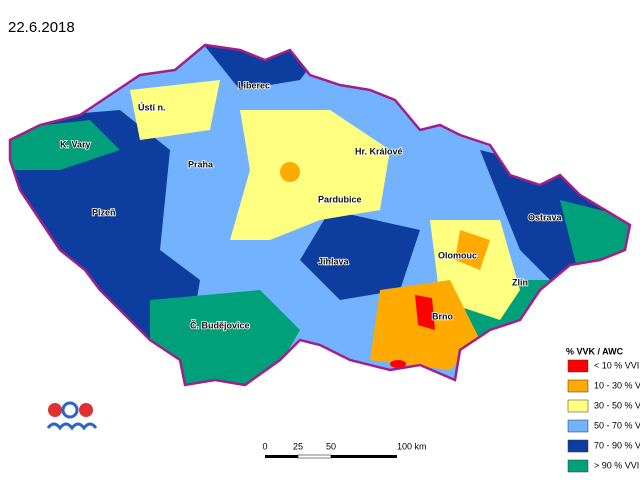 The height and width of the screenshot is (480, 640). What do you see at coordinates (41, 27) in the screenshot?
I see `date: 22.6.2018` at bounding box center [41, 27].